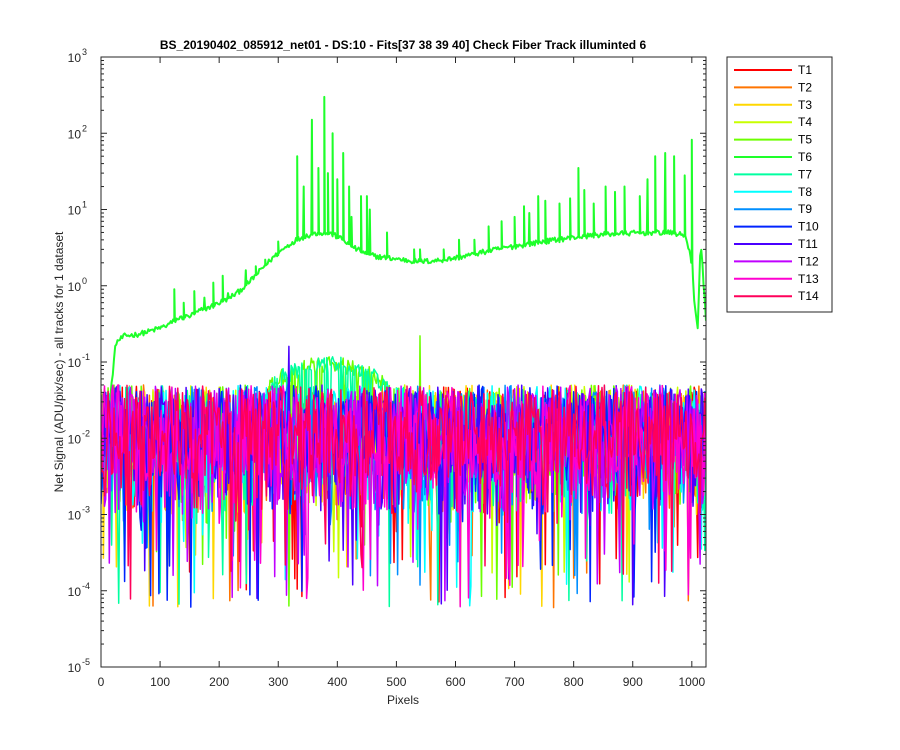 The image size is (900, 750). I want to click on legend-label: T1, so click(805, 70).